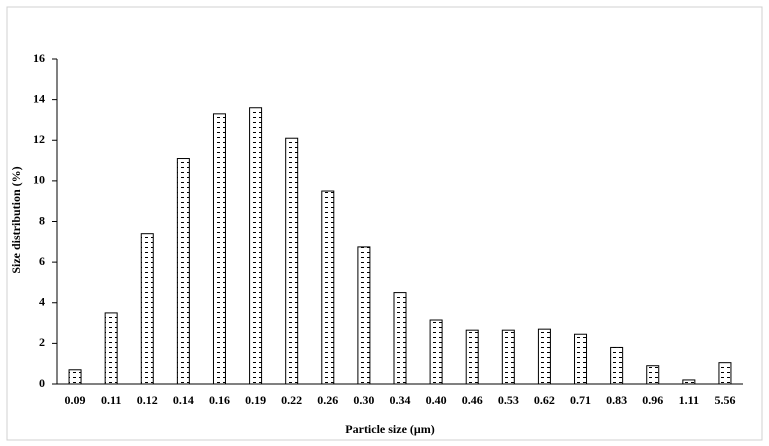 Image resolution: width=769 pixels, height=446 pixels. What do you see at coordinates (42, 383) in the screenshot?
I see `y-tick-label: 0` at bounding box center [42, 383].